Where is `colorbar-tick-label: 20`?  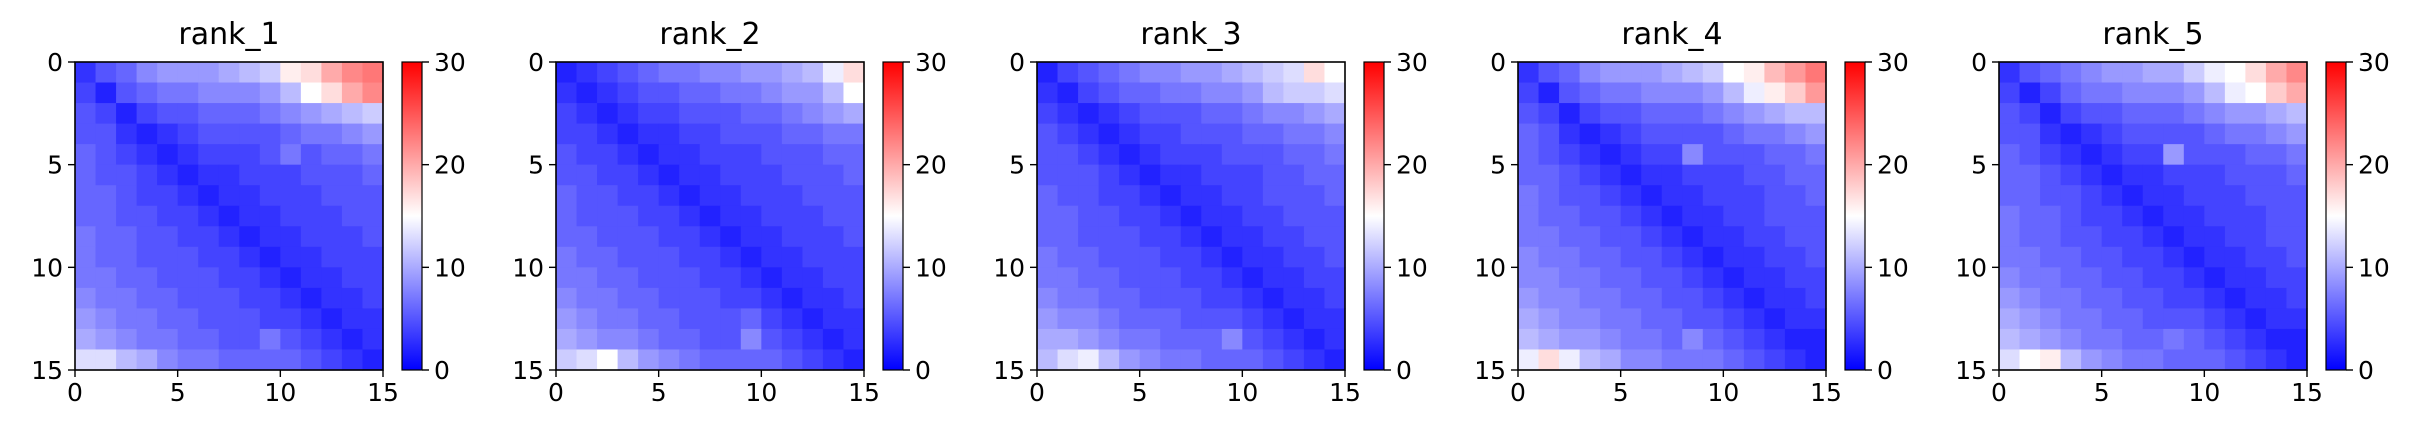 colorbar-tick-label: 20 is located at coordinates (931, 165).